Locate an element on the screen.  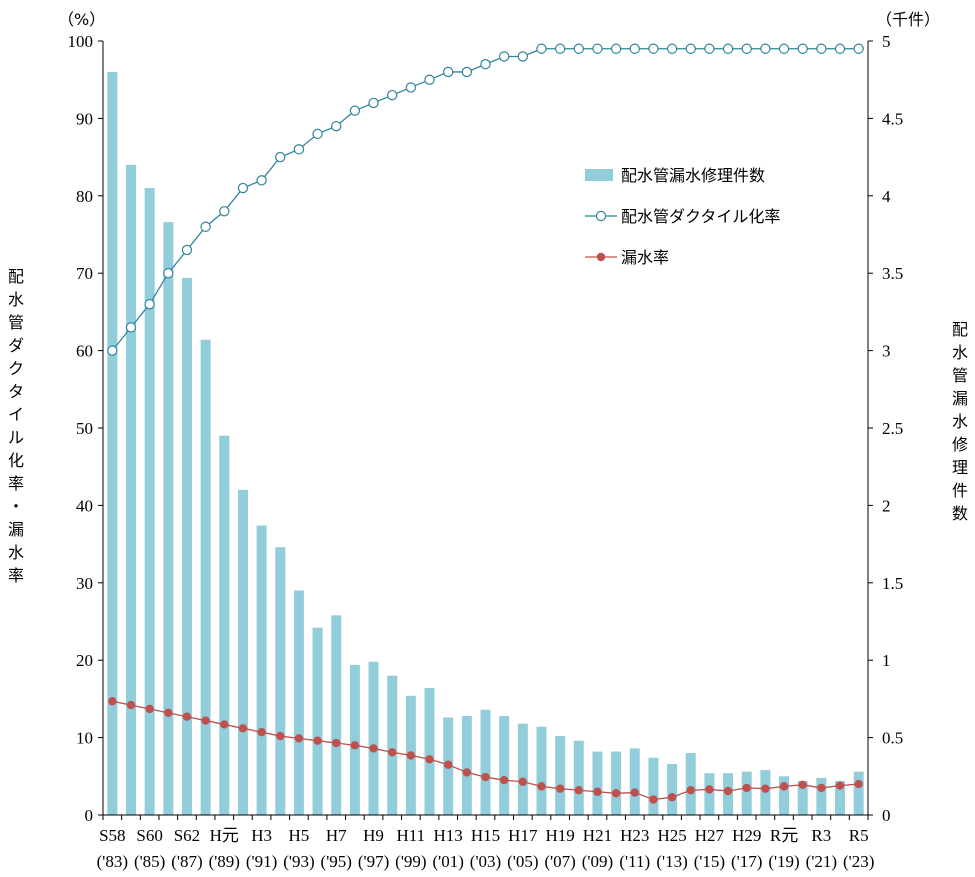
left-tick-label: 90 is located at coordinates (84, 118).